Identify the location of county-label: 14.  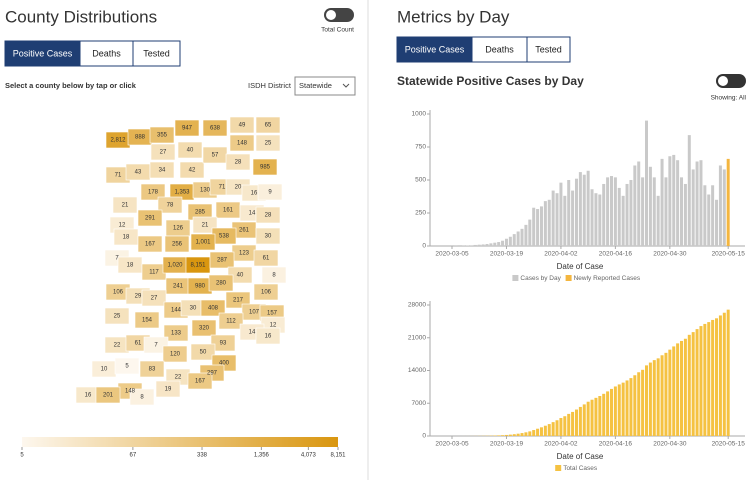
(252, 333).